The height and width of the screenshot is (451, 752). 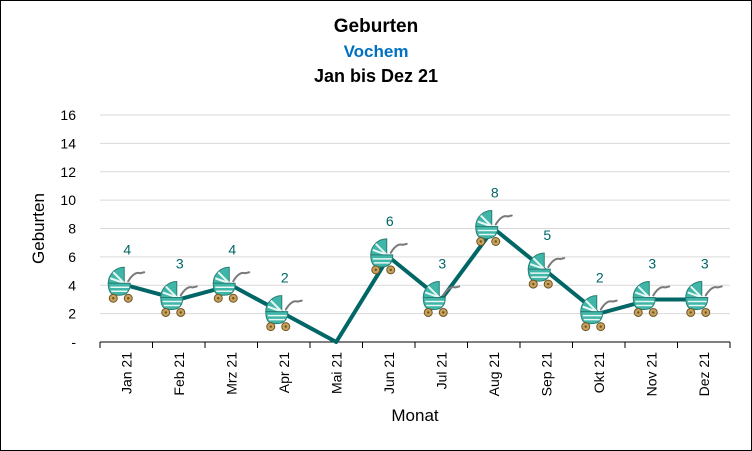 I want to click on x-tick-label: Jul 21, so click(x=441, y=371).